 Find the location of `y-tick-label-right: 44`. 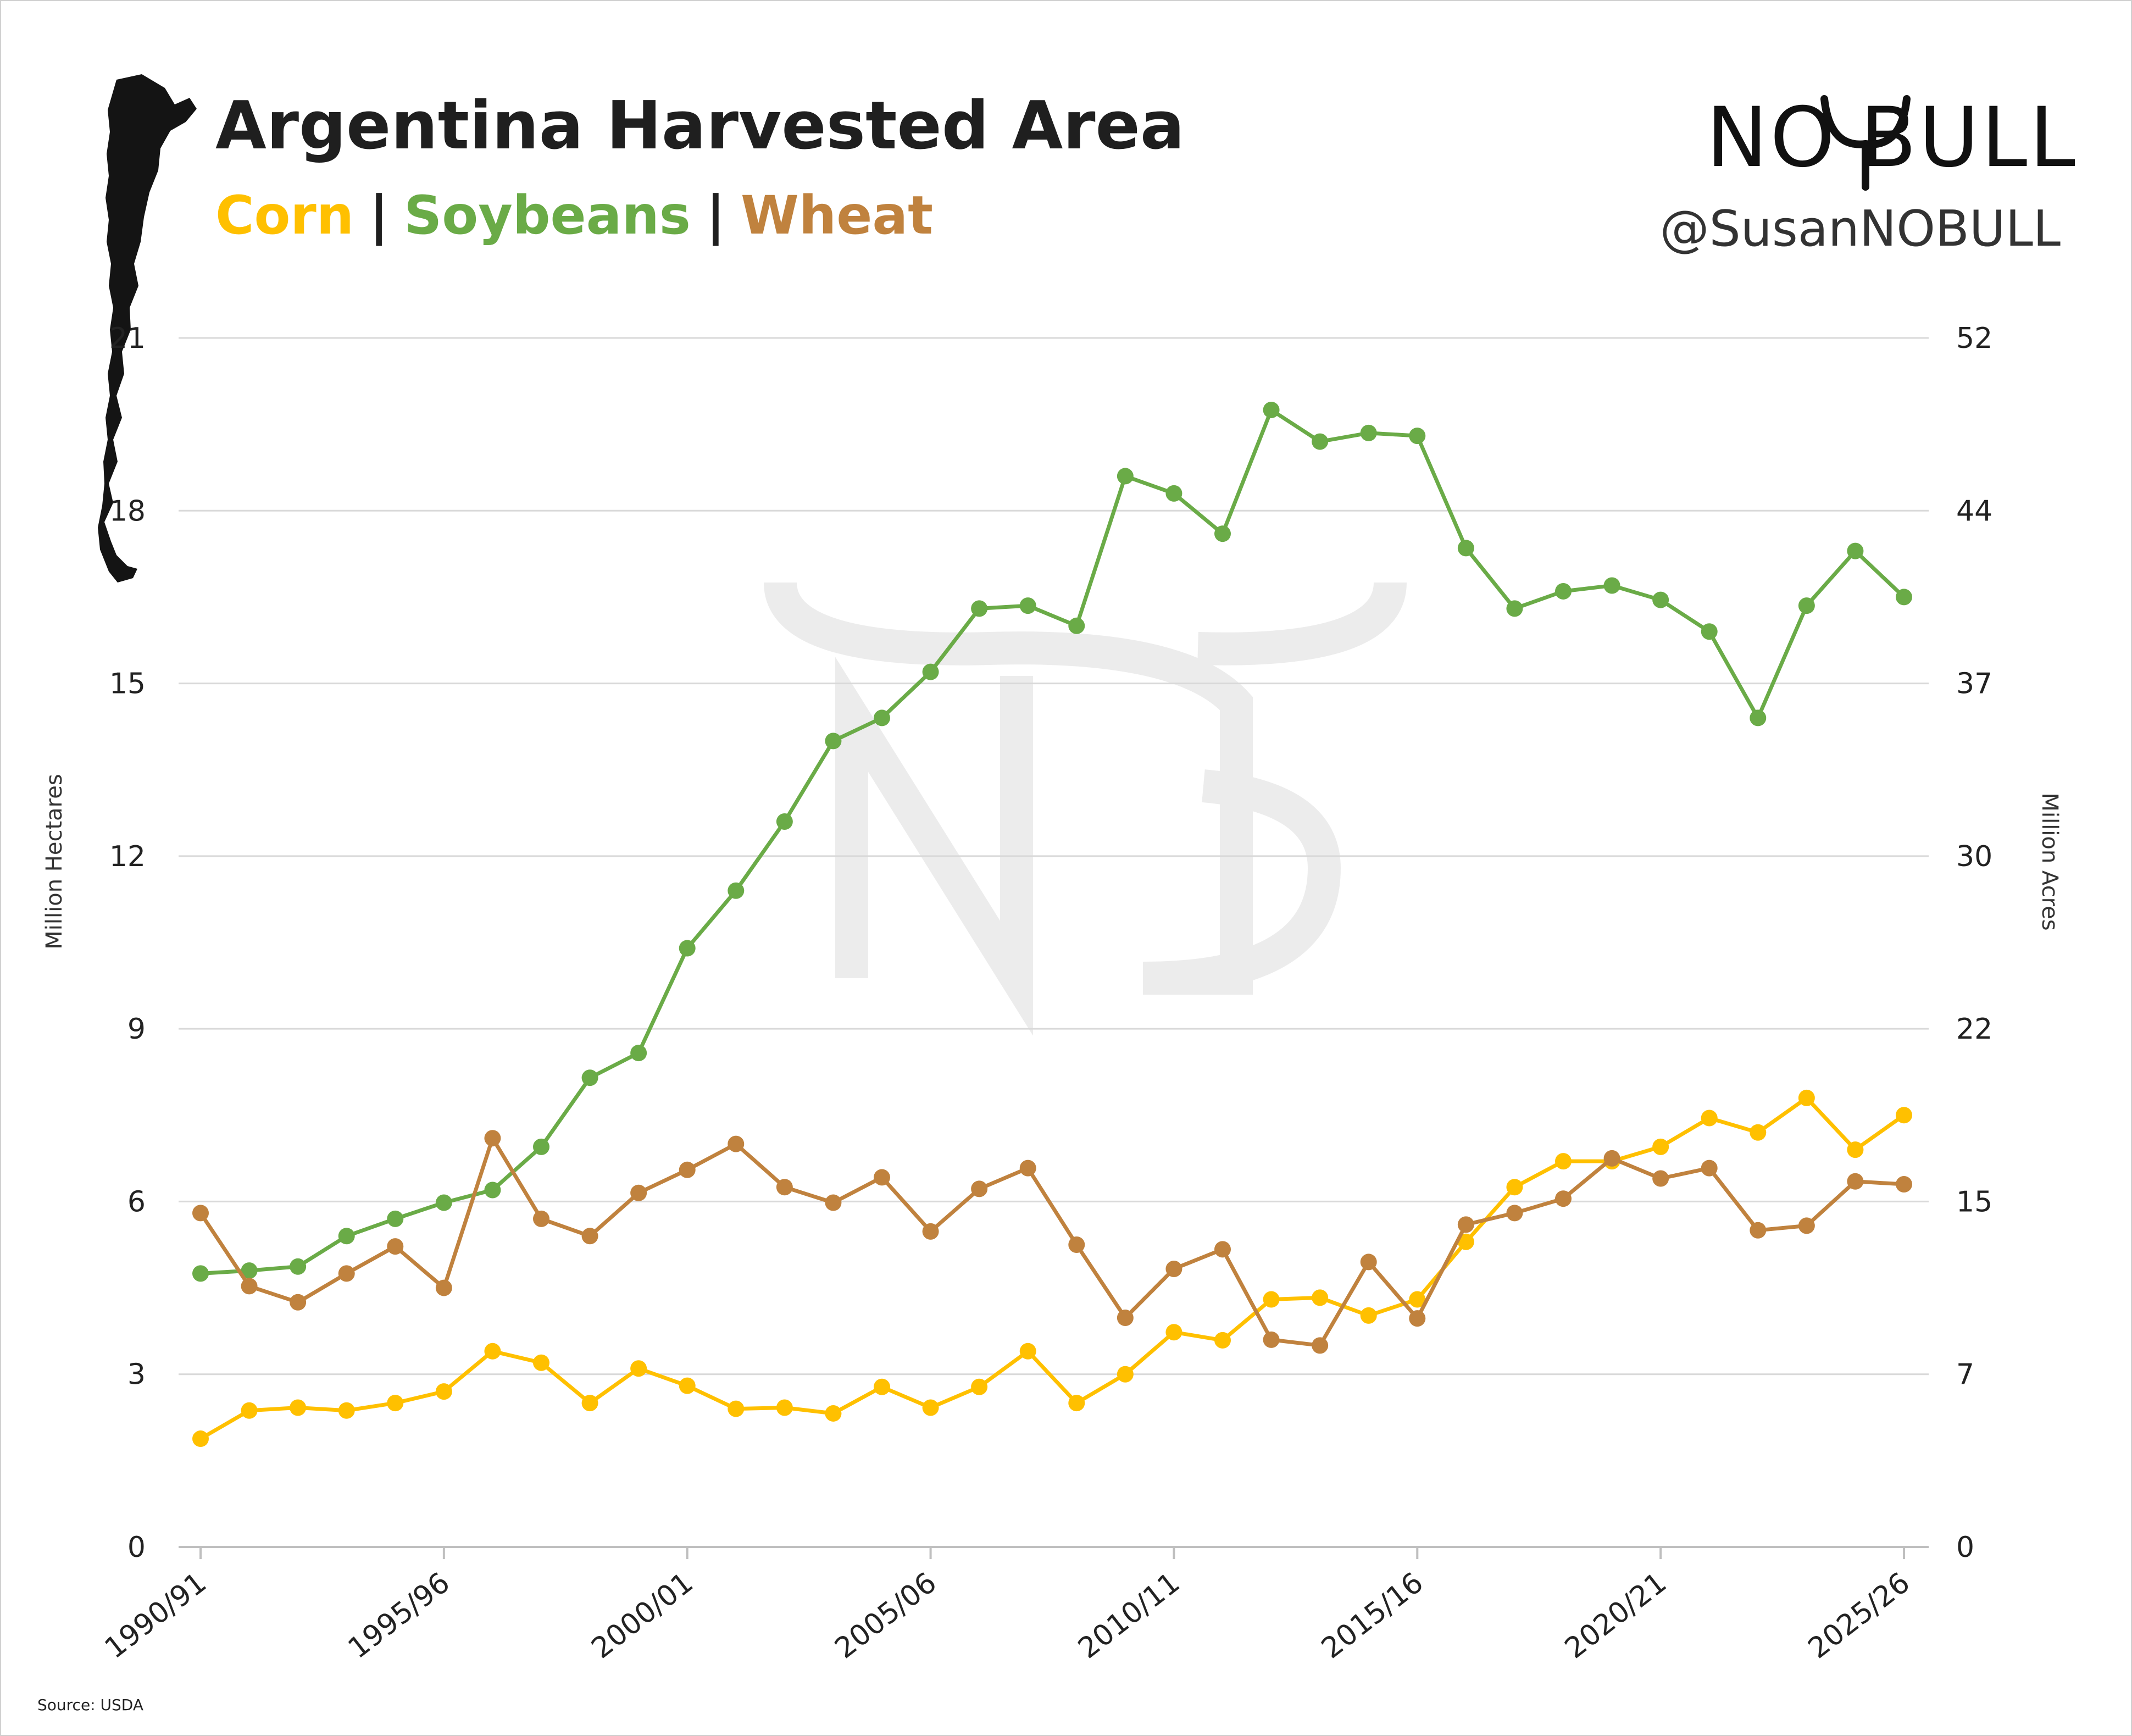

y-tick-label-right: 44 is located at coordinates (1974, 512).